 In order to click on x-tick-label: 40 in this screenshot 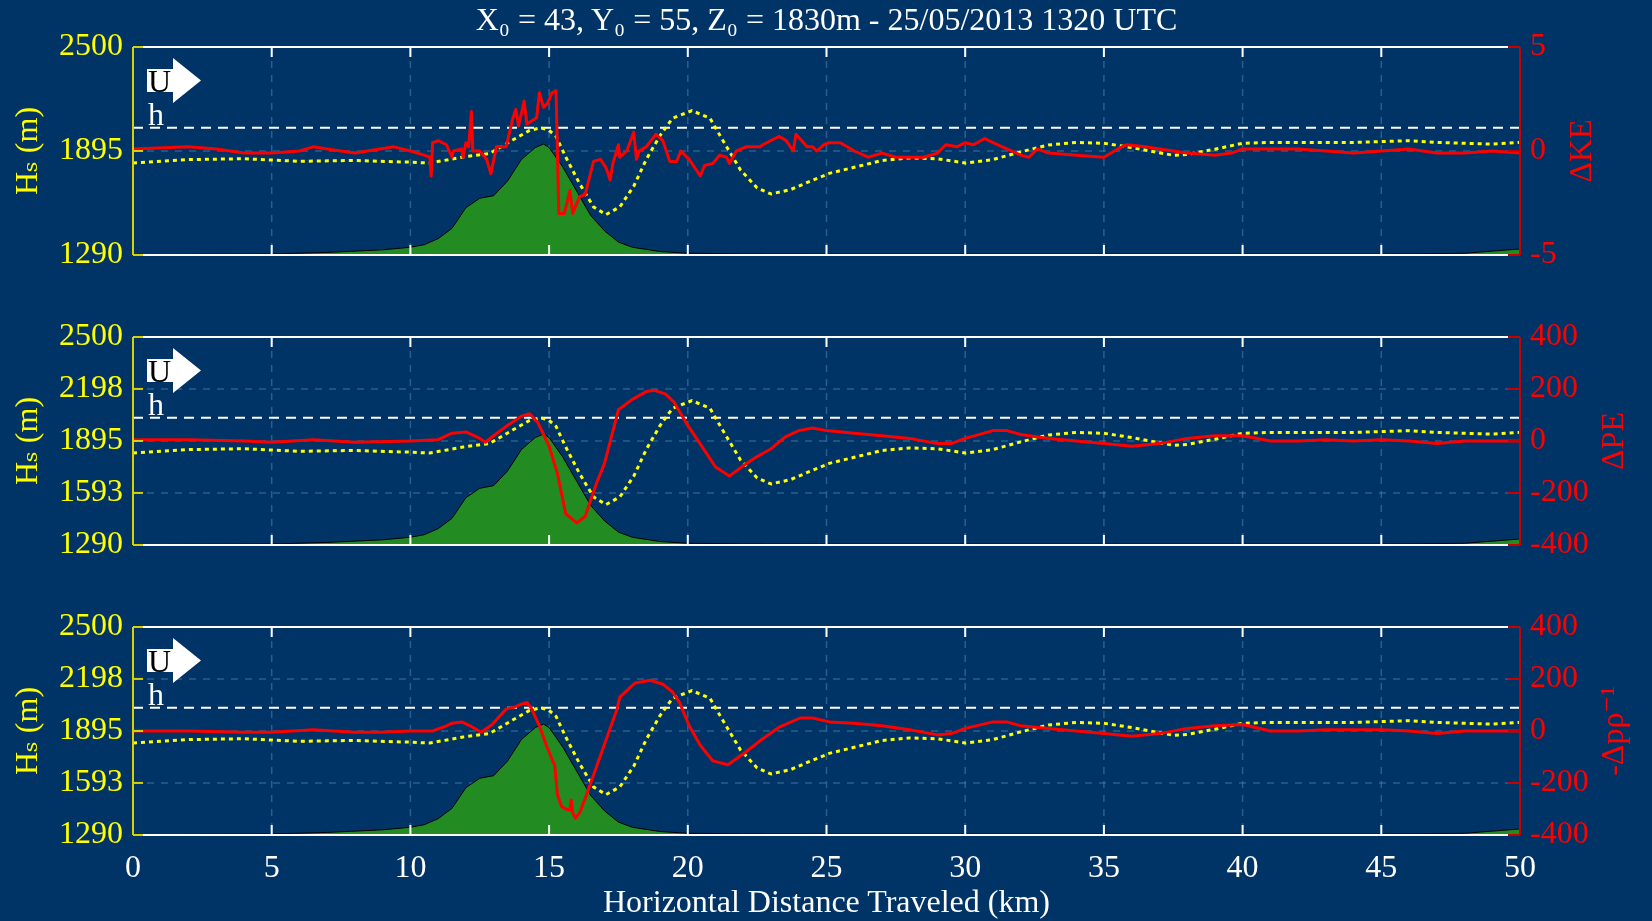, I will do `click(1242, 865)`.